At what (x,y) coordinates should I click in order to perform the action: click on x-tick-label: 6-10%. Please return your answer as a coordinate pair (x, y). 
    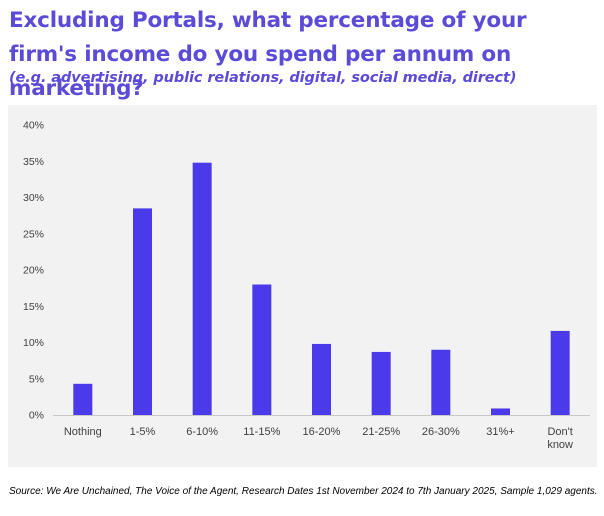
    Looking at the image, I should click on (202, 432).